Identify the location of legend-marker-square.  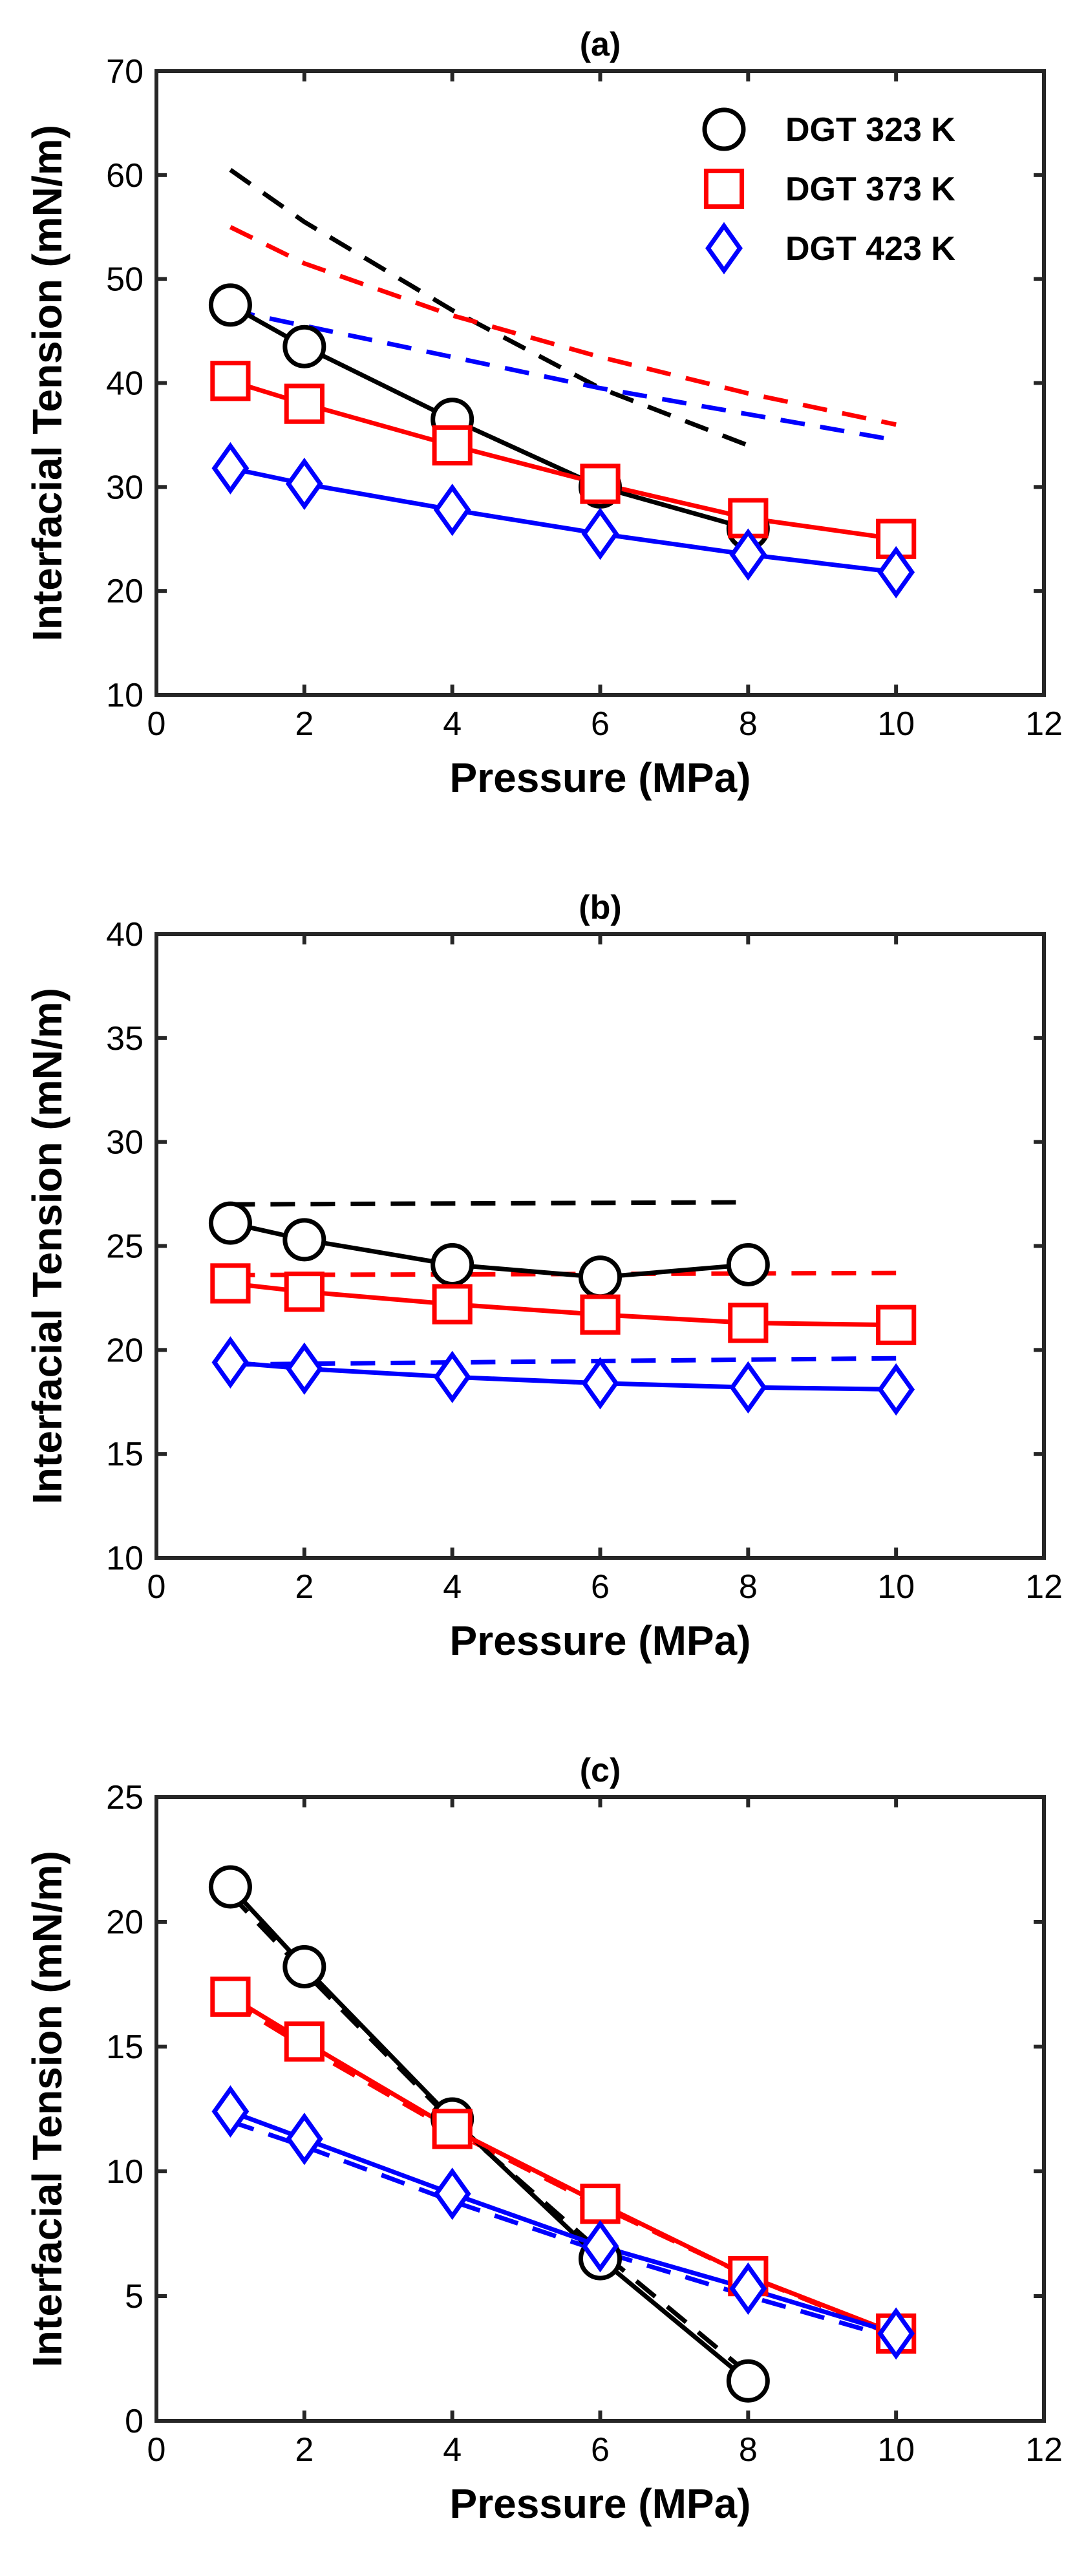
(724, 188).